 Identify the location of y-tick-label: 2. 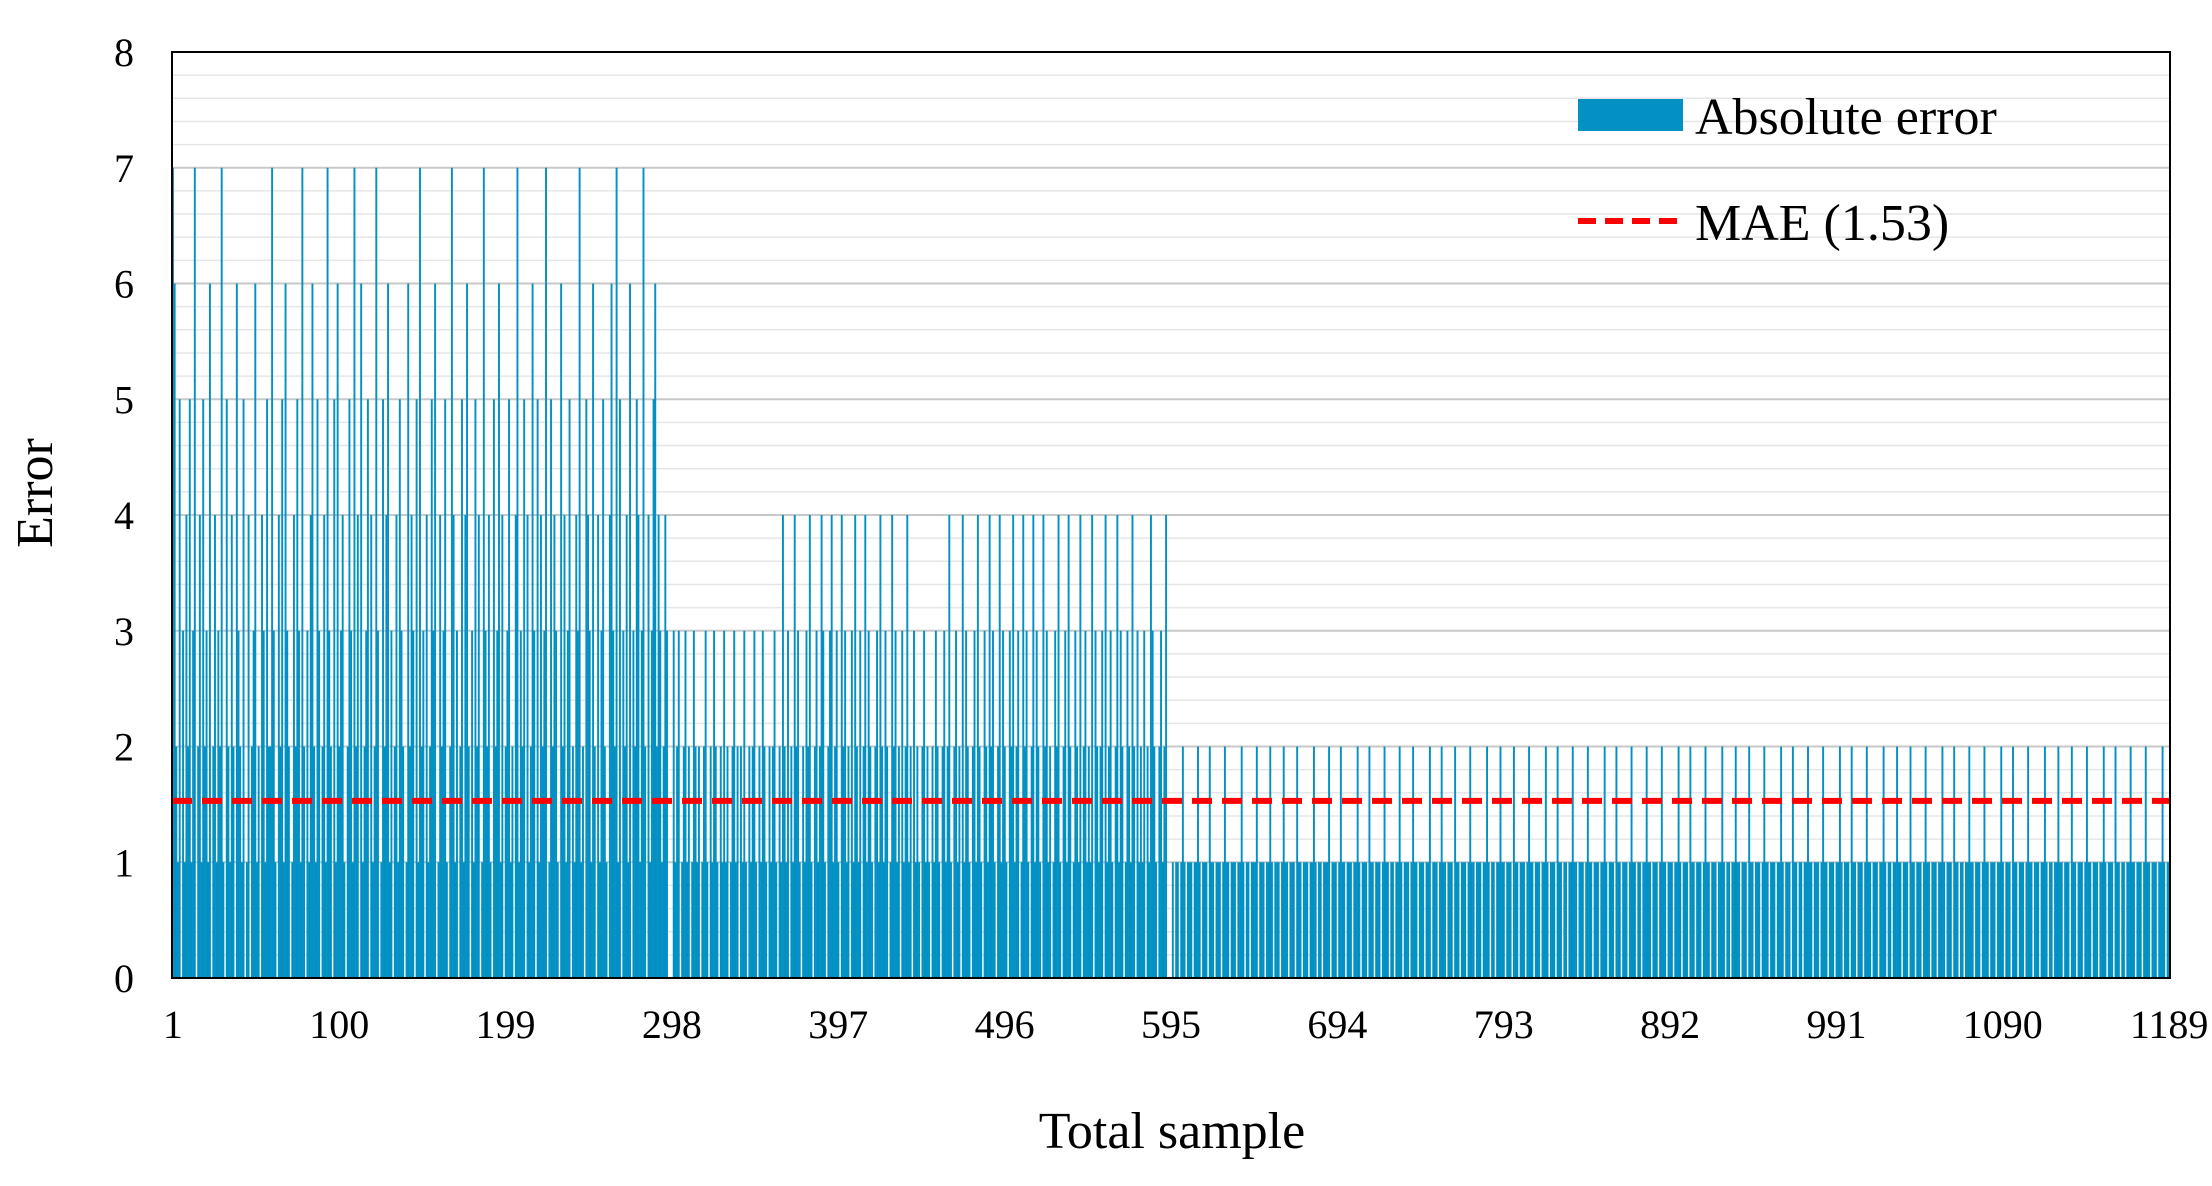
(124, 747).